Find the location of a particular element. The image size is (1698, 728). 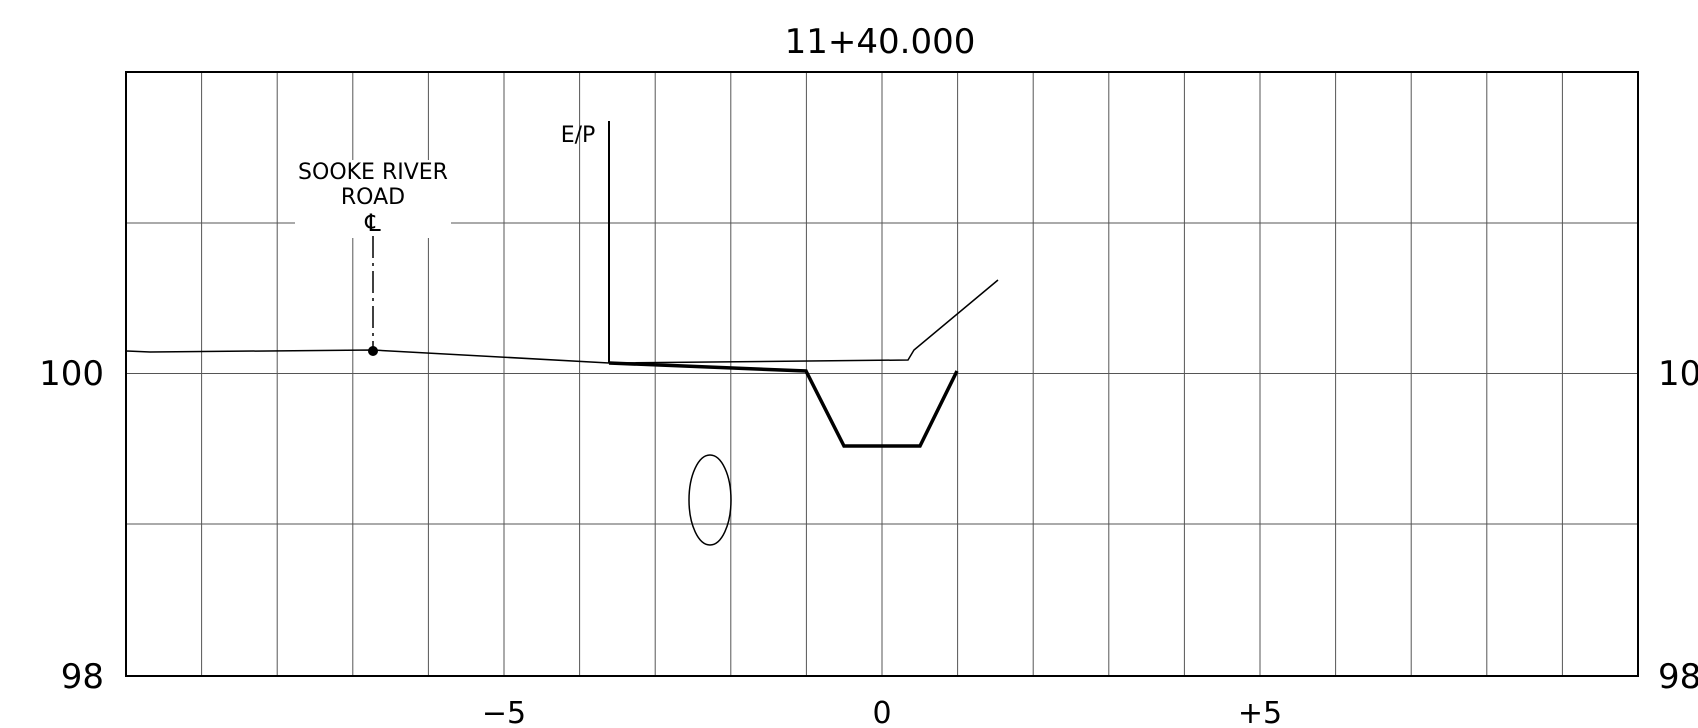

section-title: 11+40.000 is located at coordinates (880, 42).